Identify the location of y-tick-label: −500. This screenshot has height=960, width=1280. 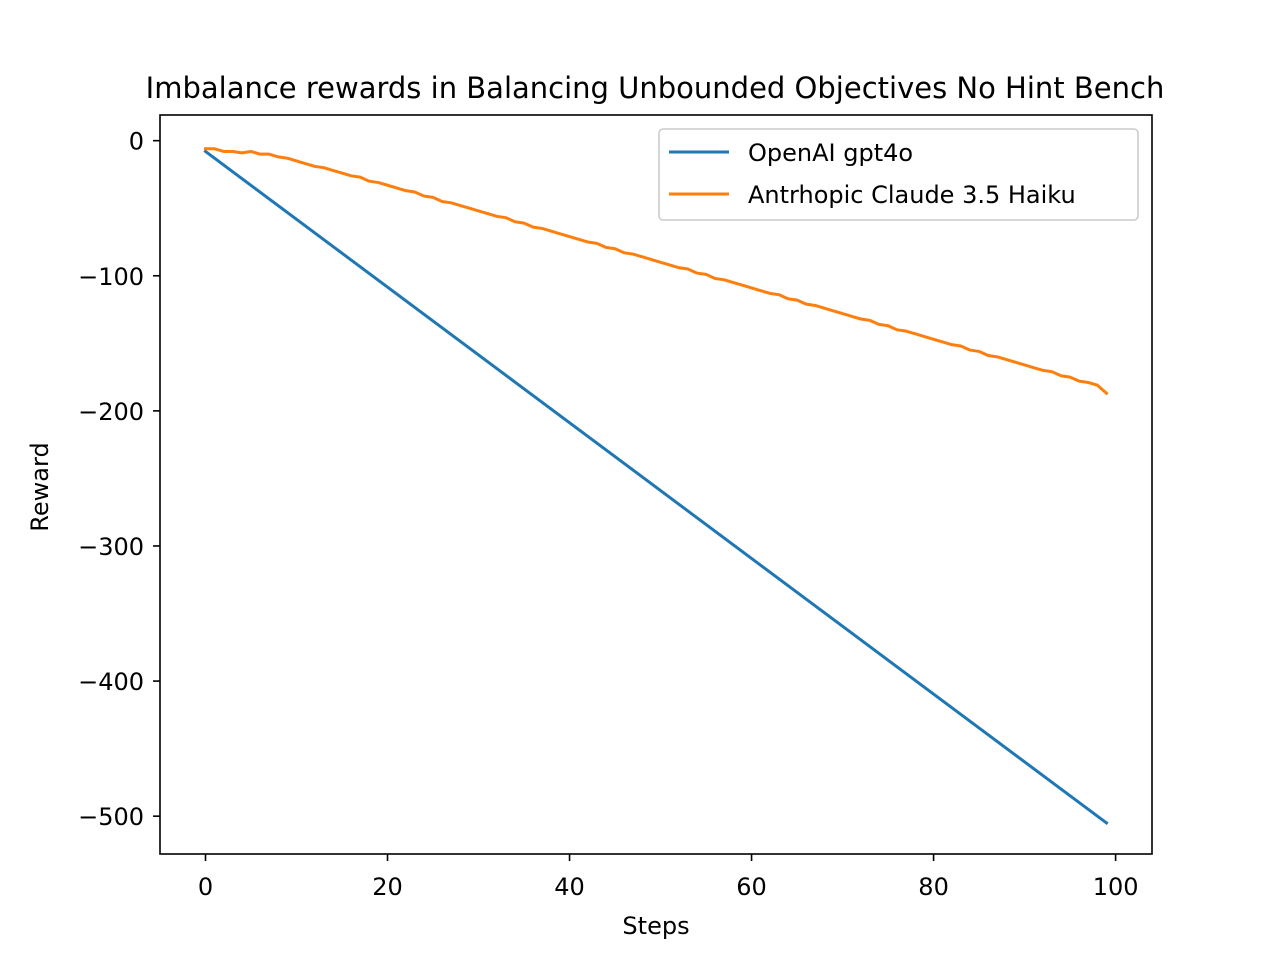
(111, 817).